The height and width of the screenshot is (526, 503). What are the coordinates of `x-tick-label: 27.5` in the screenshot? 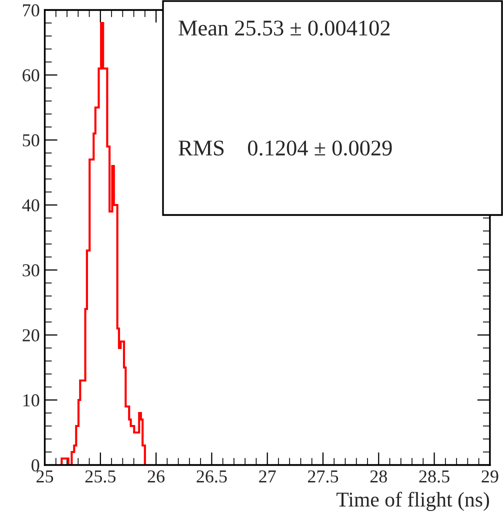 It's located at (323, 476).